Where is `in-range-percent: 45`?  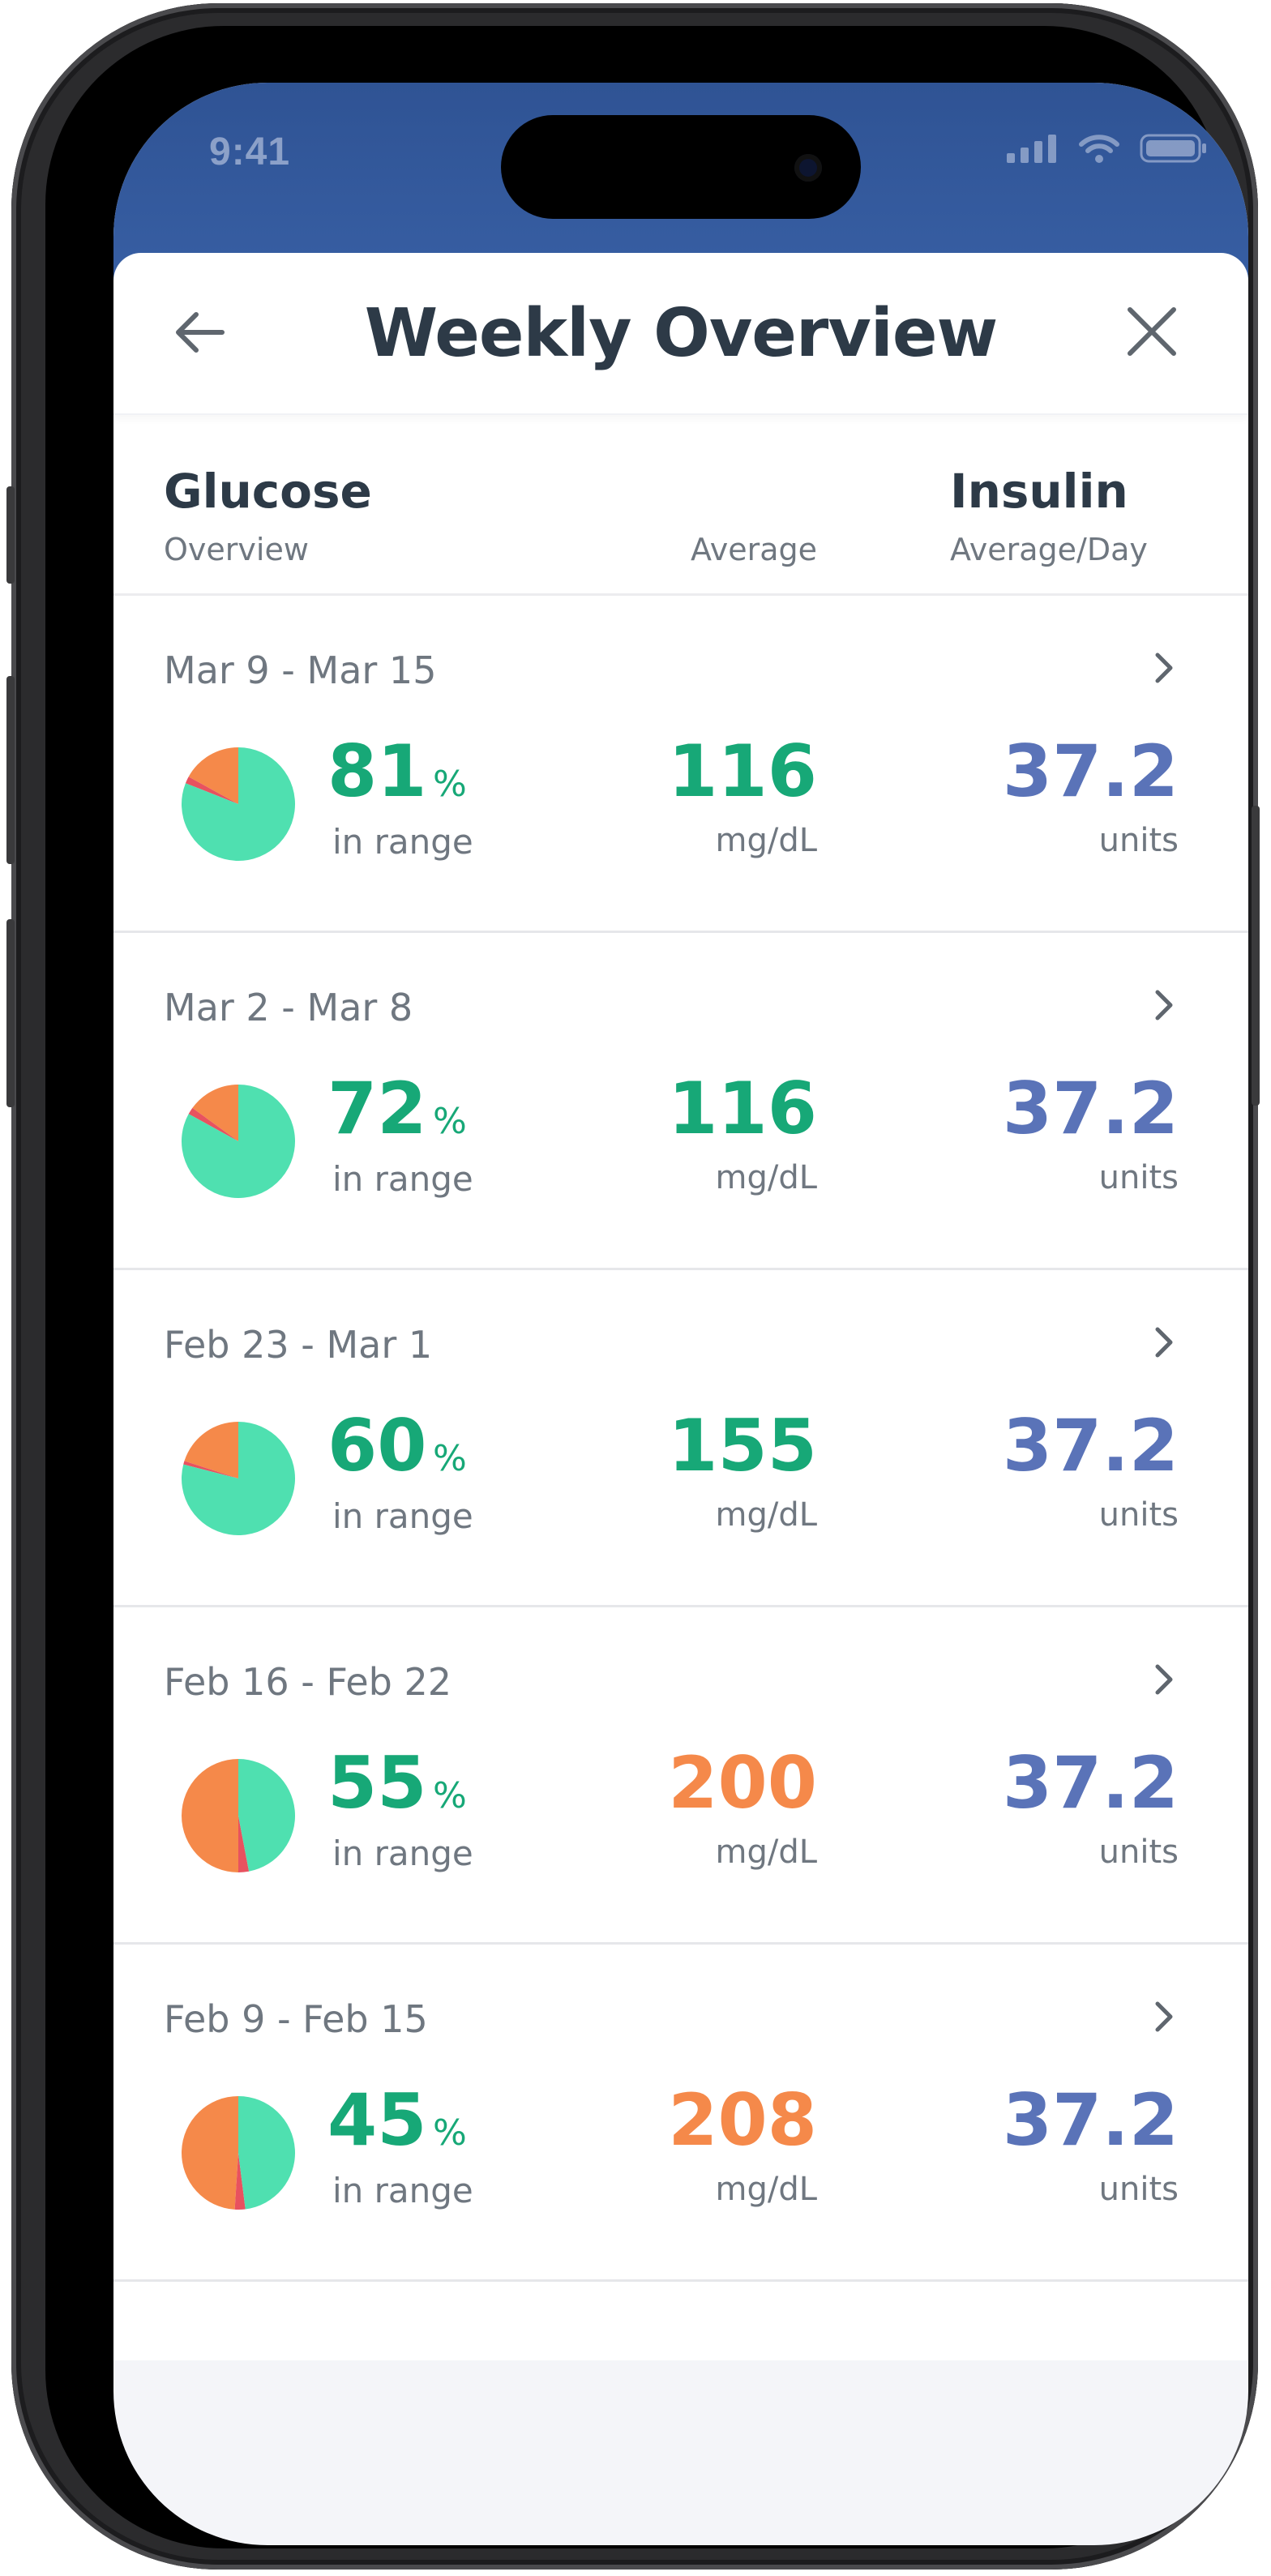
in-range-percent: 45 is located at coordinates (377, 2120).